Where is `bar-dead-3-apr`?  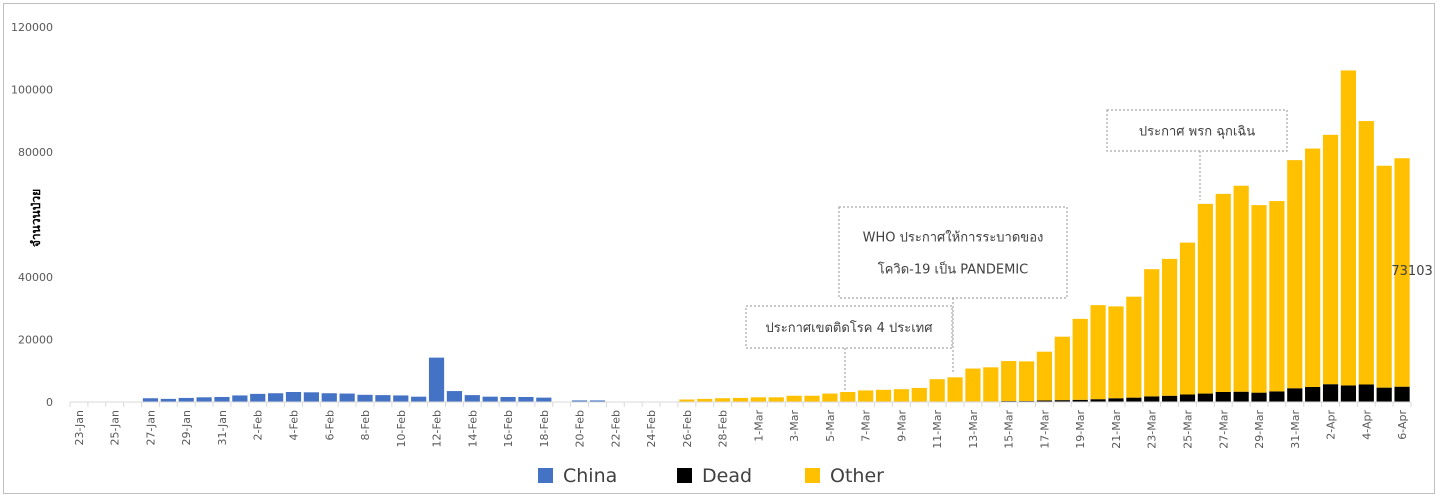 bar-dead-3-apr is located at coordinates (1348, 393).